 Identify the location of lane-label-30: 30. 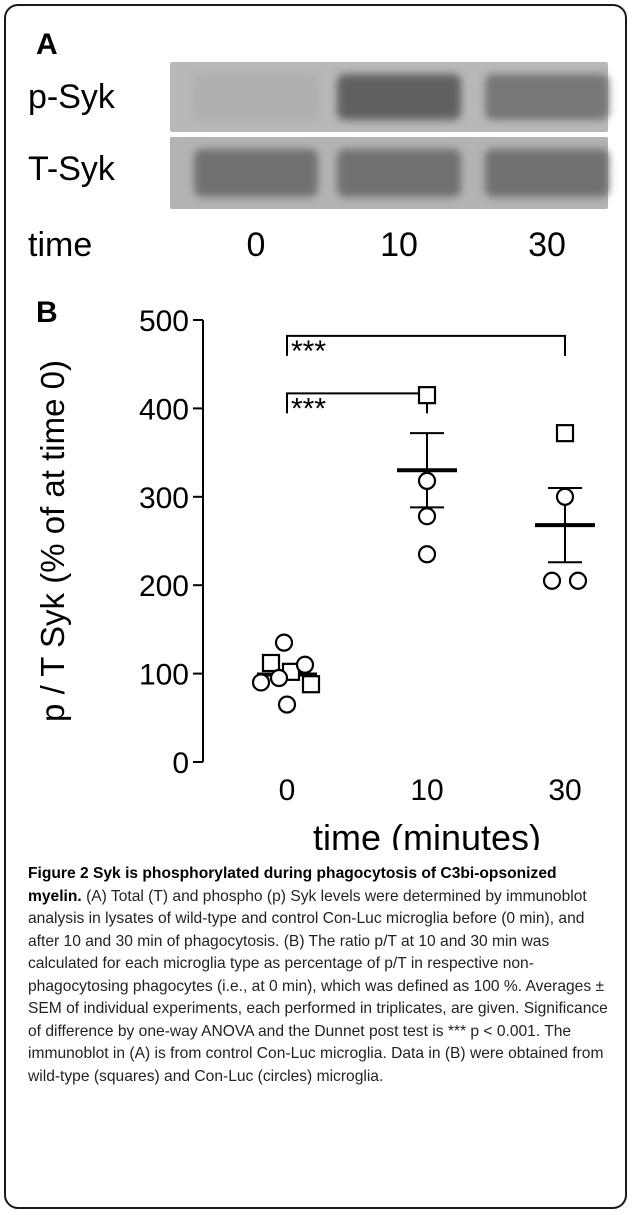
(547, 245).